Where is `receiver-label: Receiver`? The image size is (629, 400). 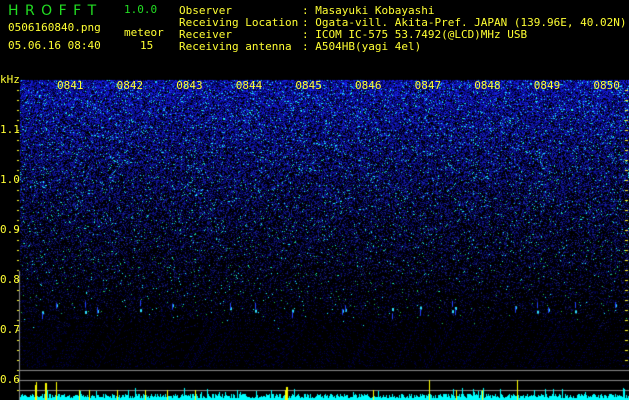 receiver-label: Receiver is located at coordinates (205, 34).